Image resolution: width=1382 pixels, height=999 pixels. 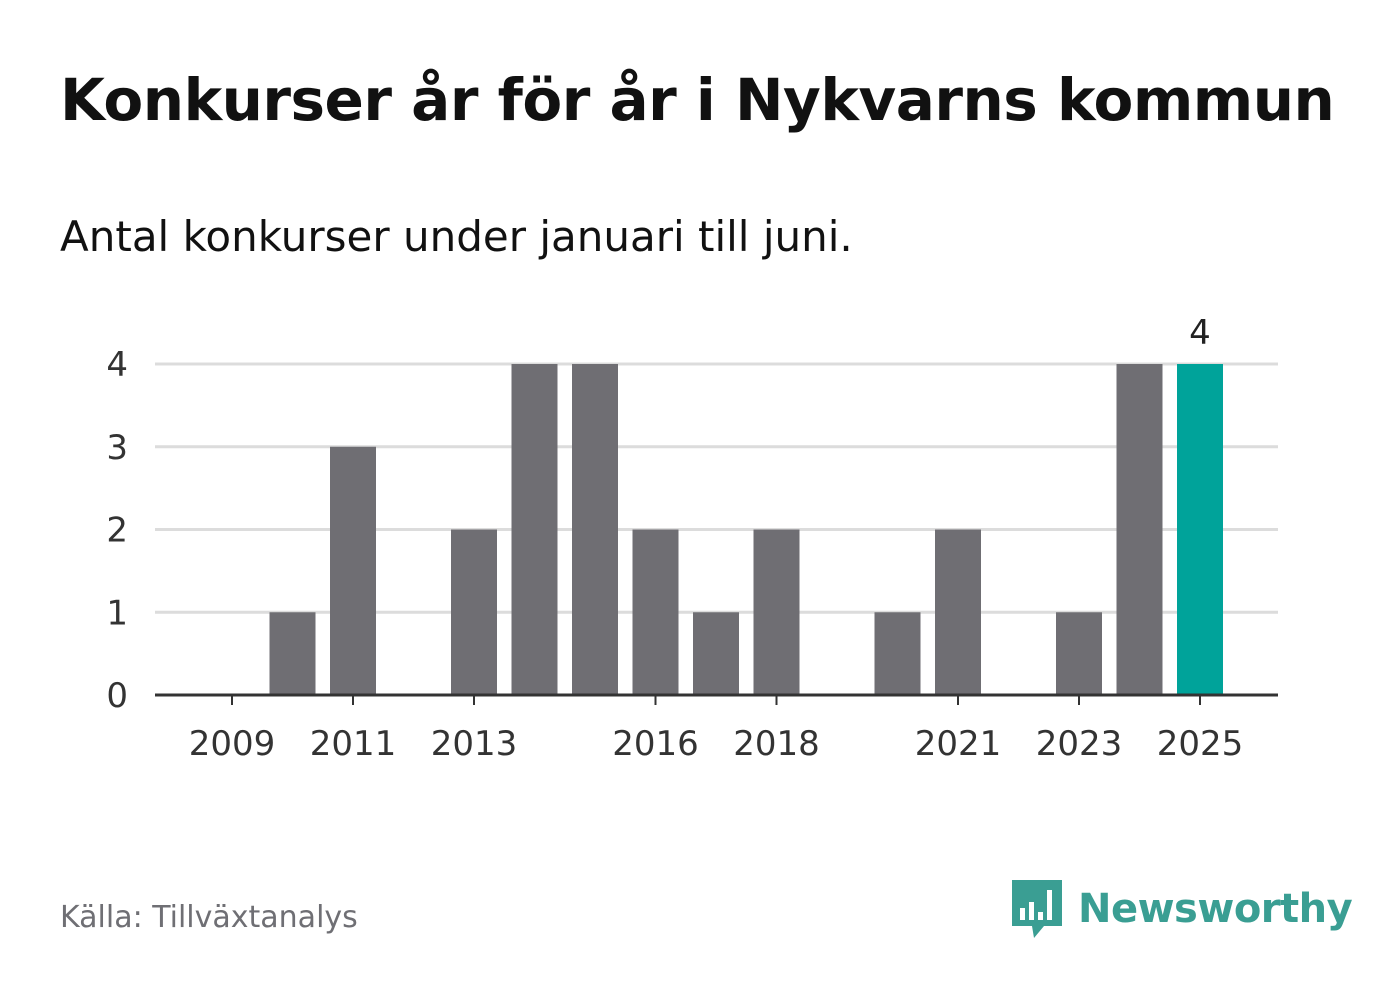 What do you see at coordinates (456, 236) in the screenshot?
I see `chart-subtitle: Antal konkurser under januari till juni.` at bounding box center [456, 236].